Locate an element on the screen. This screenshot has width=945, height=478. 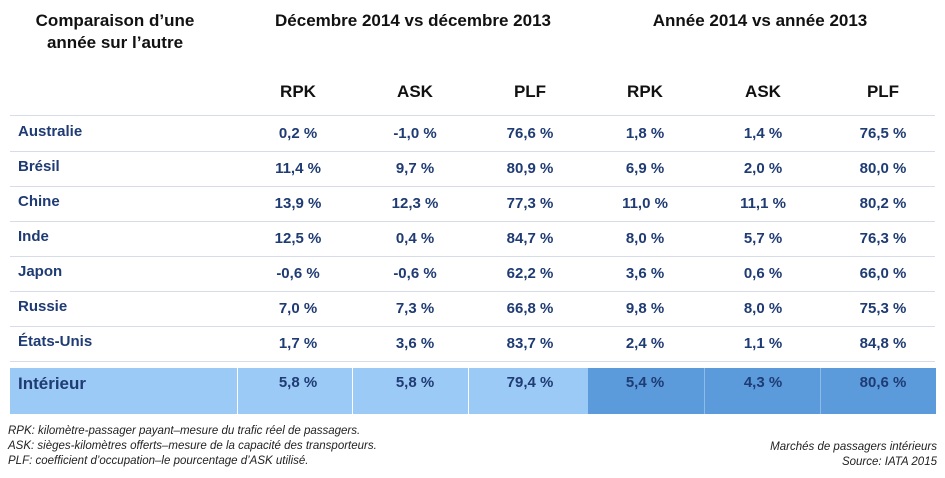
cell-russie-rpk-dec: 7,0 % is located at coordinates (298, 308).